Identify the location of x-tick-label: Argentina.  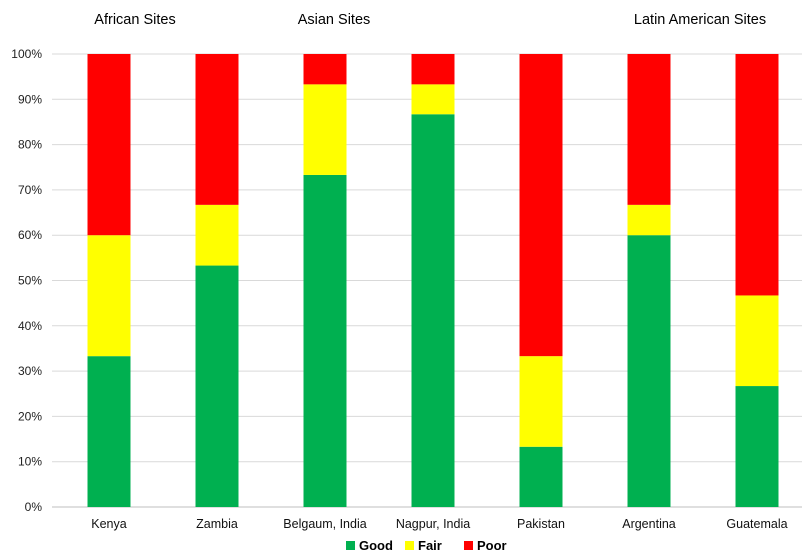
(649, 524).